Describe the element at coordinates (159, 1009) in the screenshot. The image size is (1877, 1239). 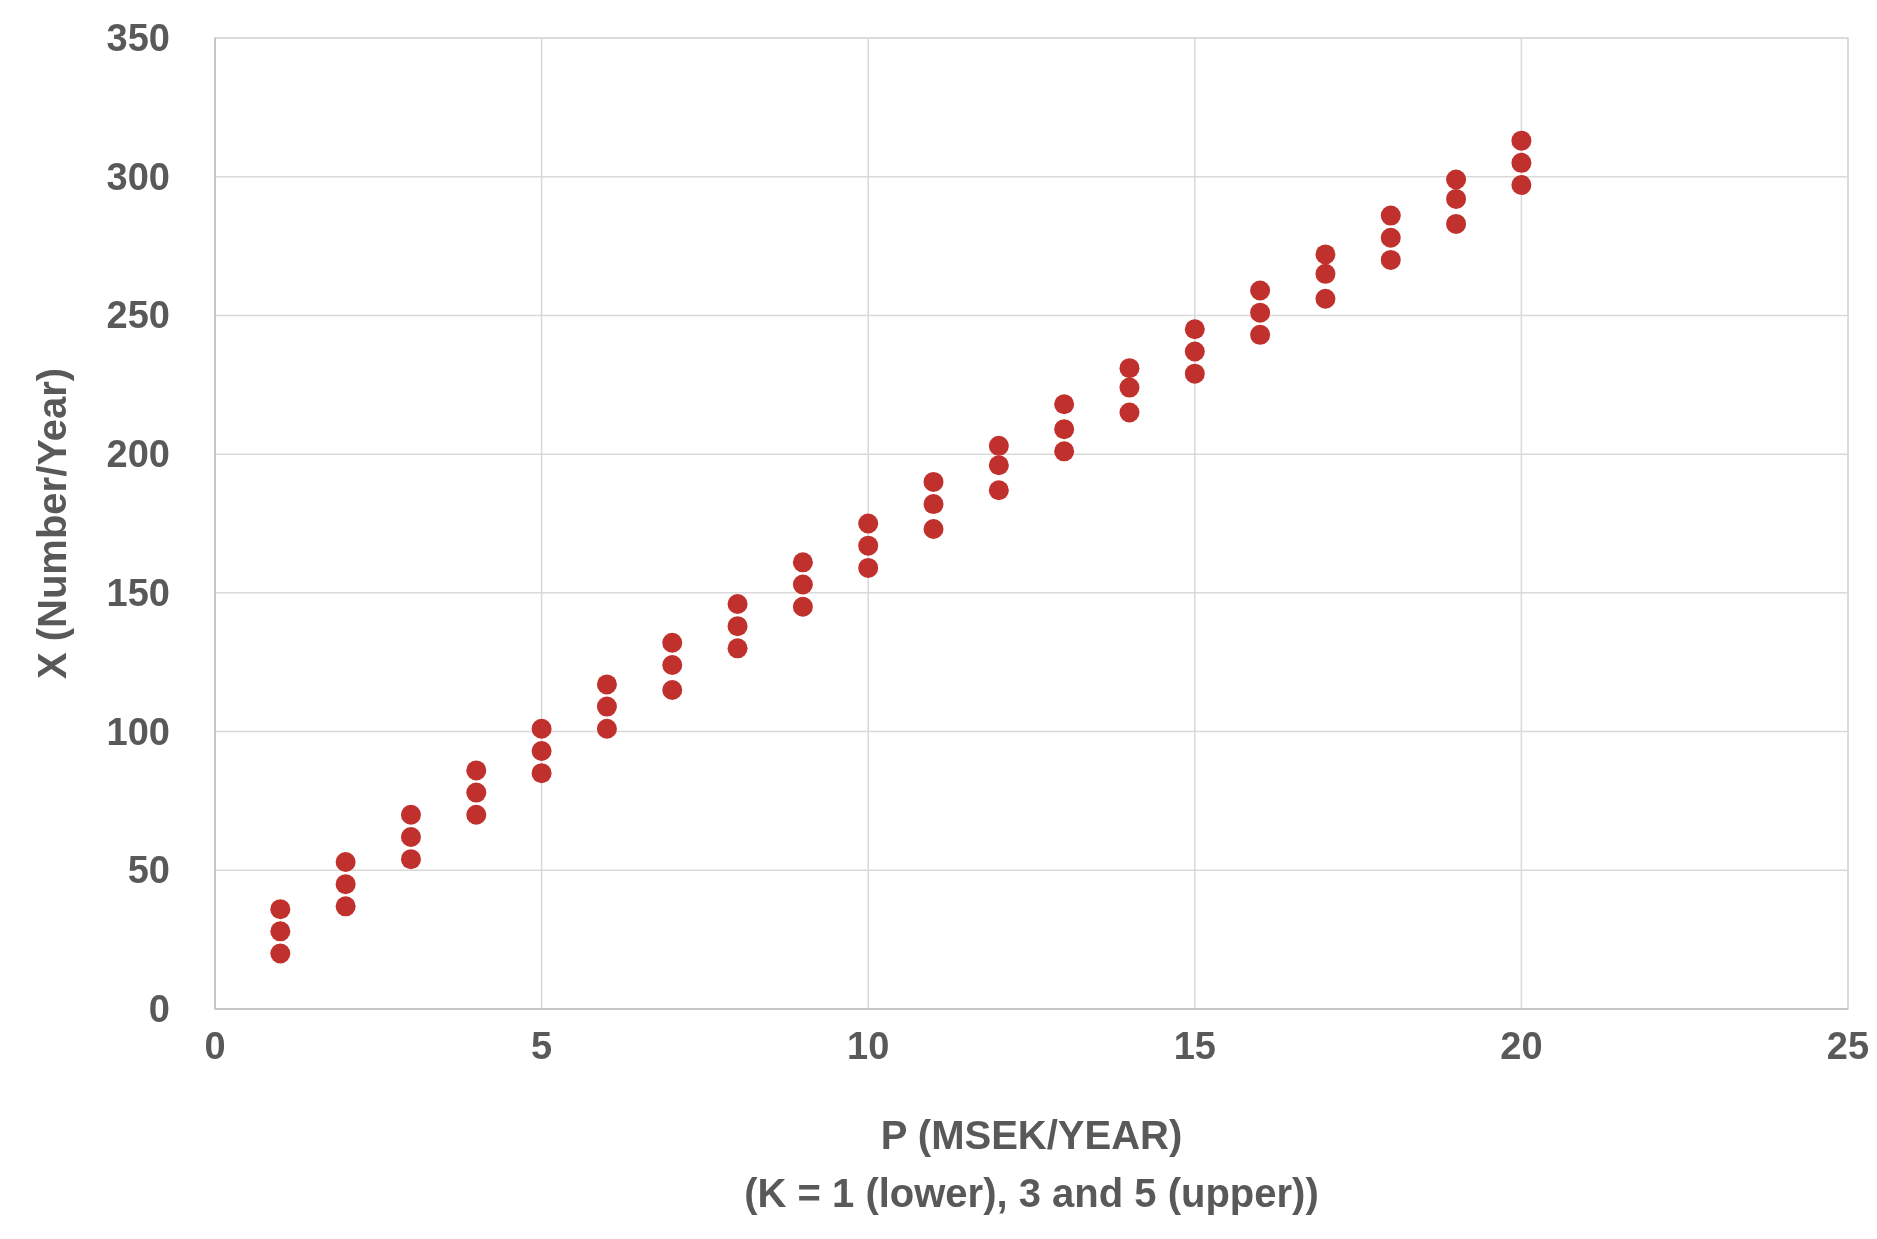
I see `y-tick-label: 0` at that location.